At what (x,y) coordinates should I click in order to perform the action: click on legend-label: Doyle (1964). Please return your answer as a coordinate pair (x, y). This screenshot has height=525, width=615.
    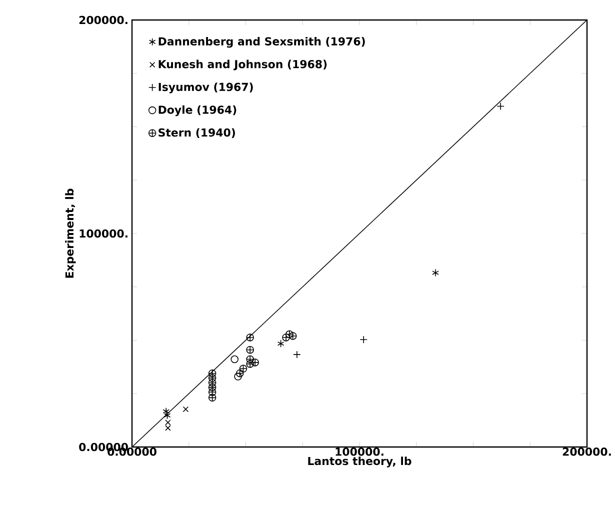
    Looking at the image, I should click on (197, 110).